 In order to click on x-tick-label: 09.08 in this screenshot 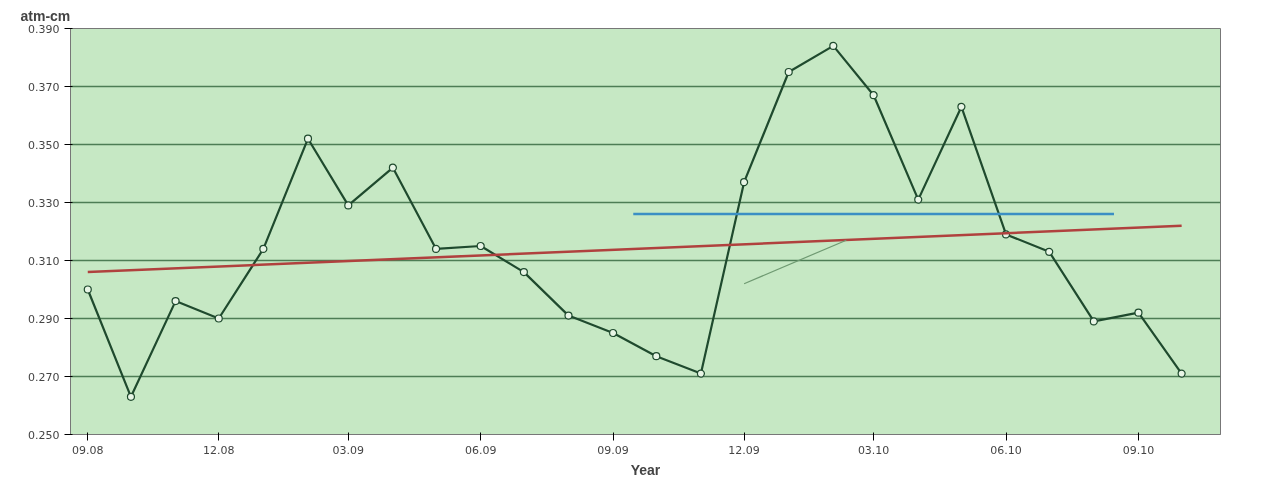, I will do `click(88, 450)`.